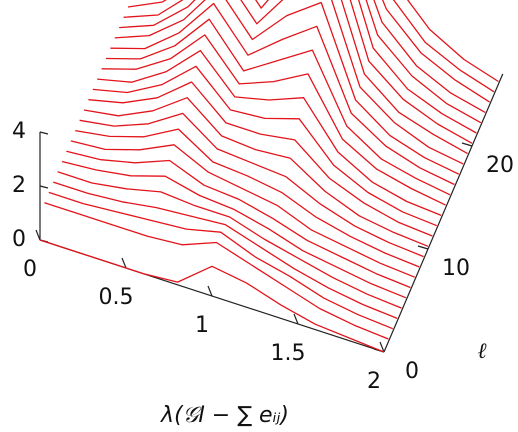 The height and width of the screenshot is (432, 518). What do you see at coordinates (19, 239) in the screenshot?
I see `z-tick-label: 0` at bounding box center [19, 239].